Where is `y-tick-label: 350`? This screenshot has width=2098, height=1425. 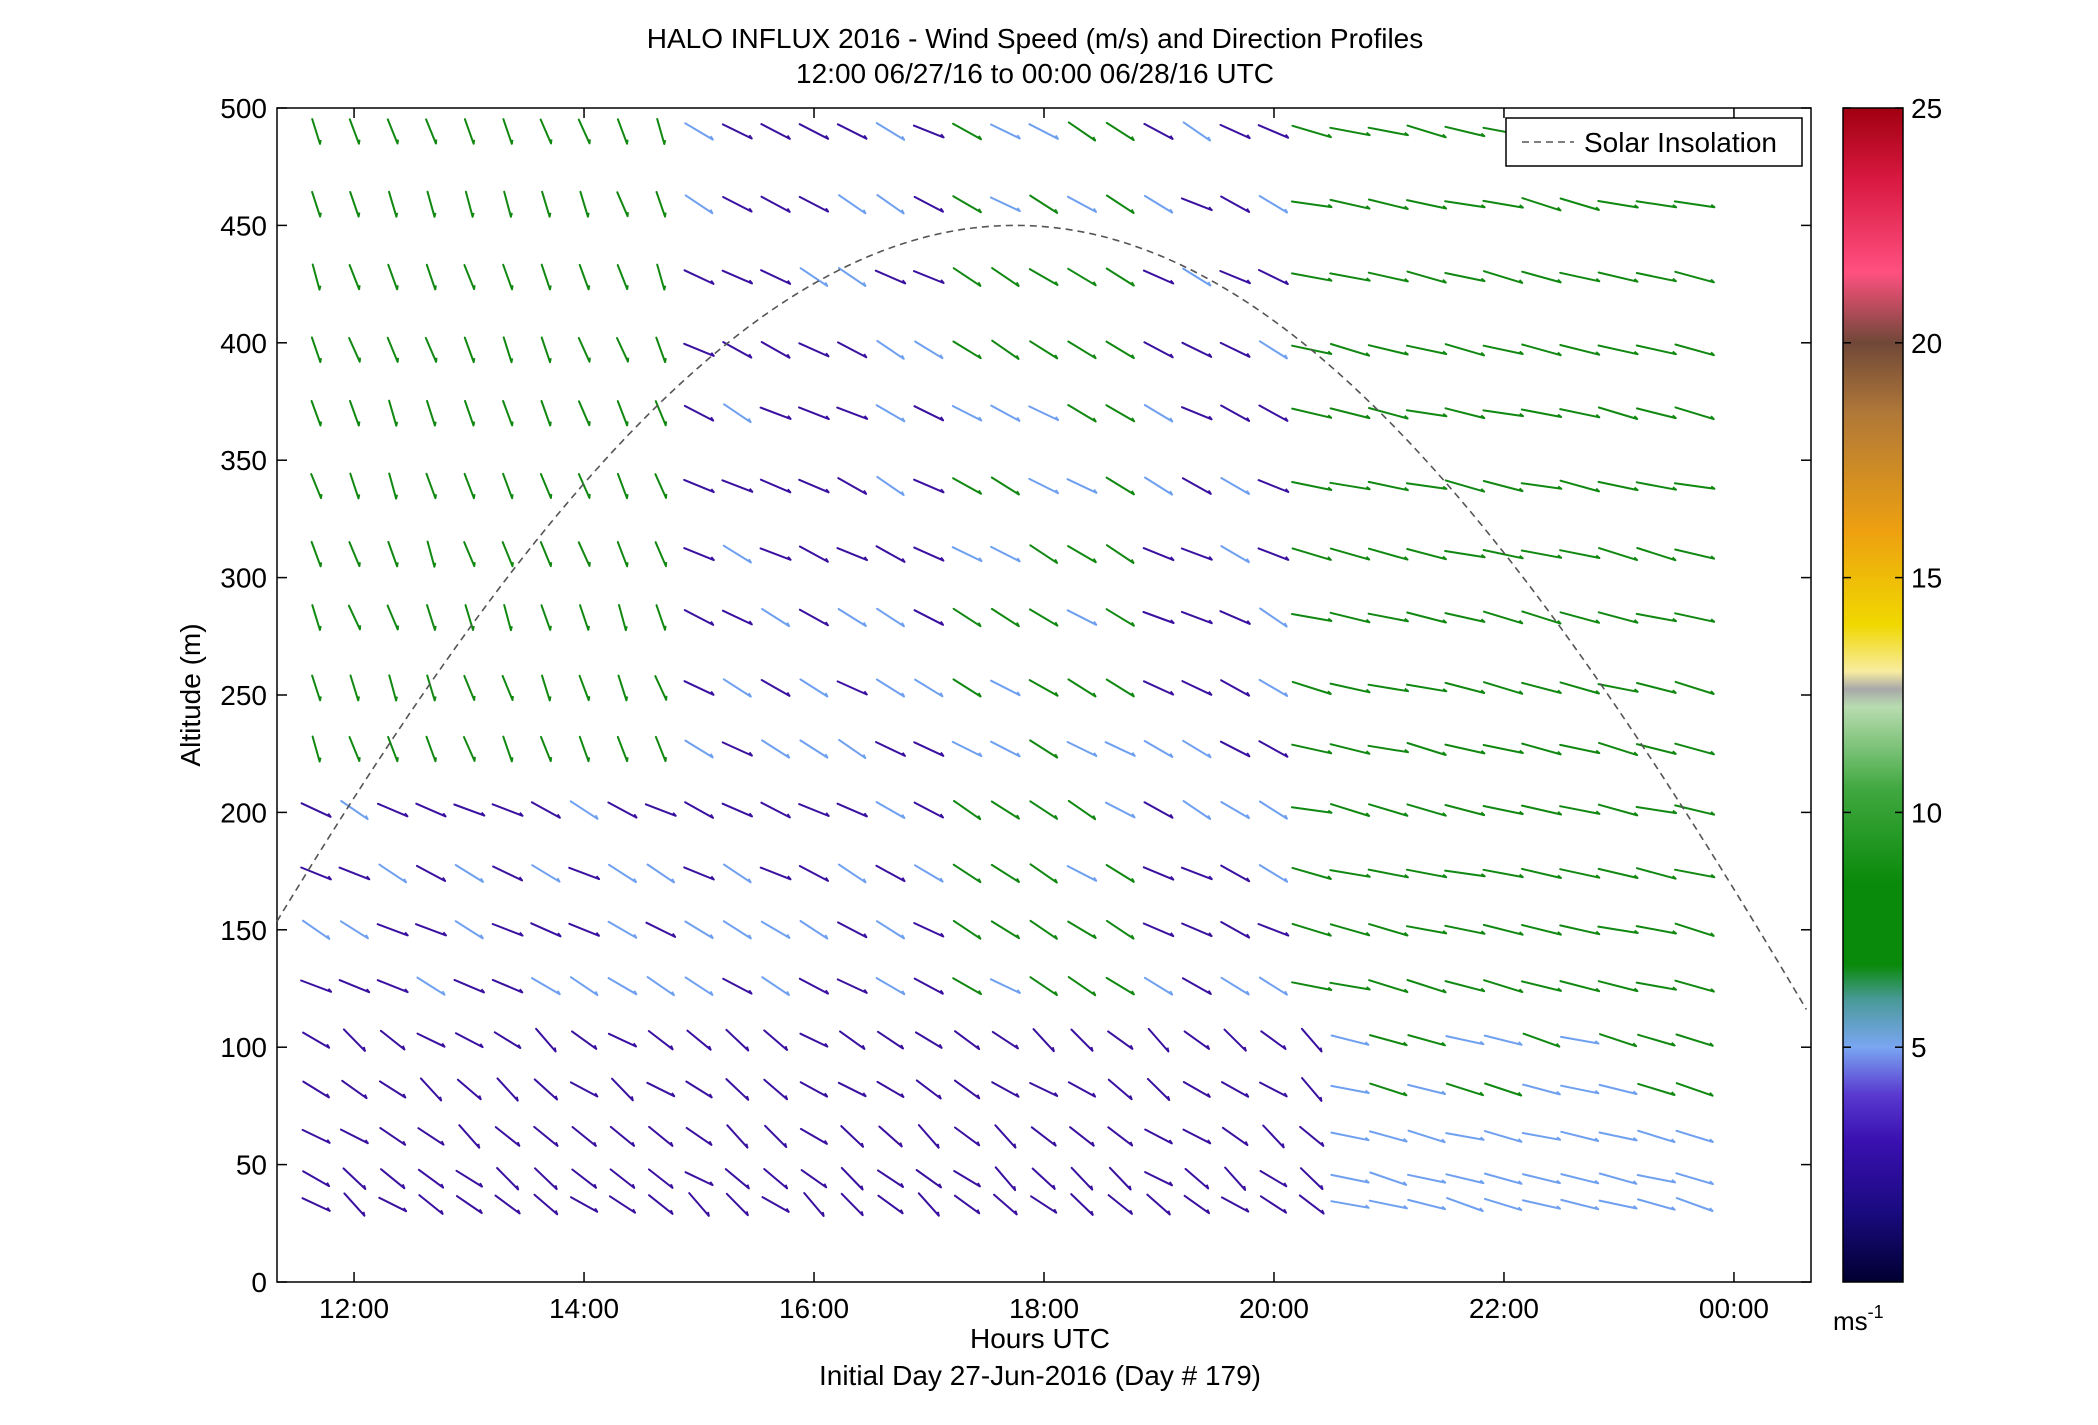 y-tick-label: 350 is located at coordinates (243, 460).